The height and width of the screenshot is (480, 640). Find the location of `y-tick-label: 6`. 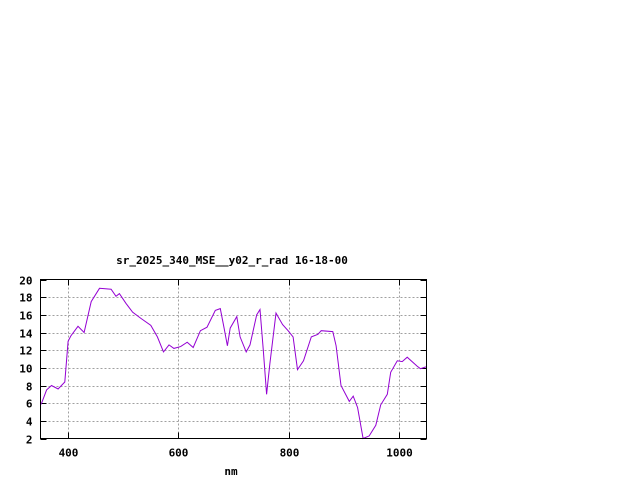

y-tick-label: 6 is located at coordinates (29, 404).